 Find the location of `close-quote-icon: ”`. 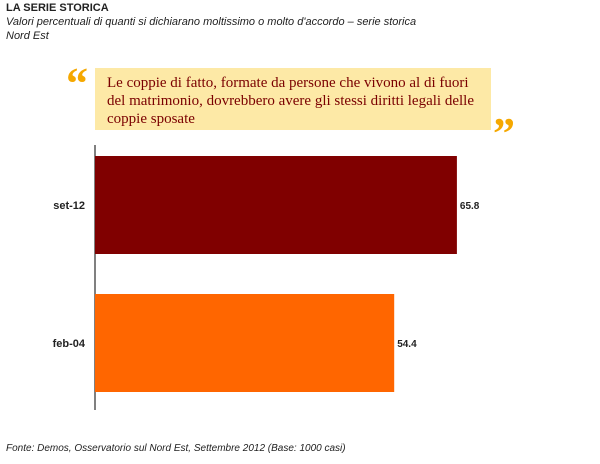

close-quote-icon: ” is located at coordinates (504, 133).